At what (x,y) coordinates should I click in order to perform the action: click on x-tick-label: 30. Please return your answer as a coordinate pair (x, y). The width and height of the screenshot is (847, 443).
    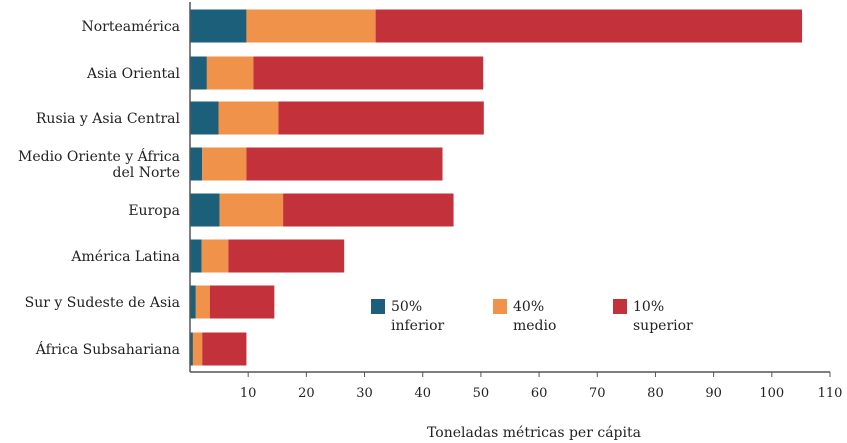
    Looking at the image, I should click on (364, 393).